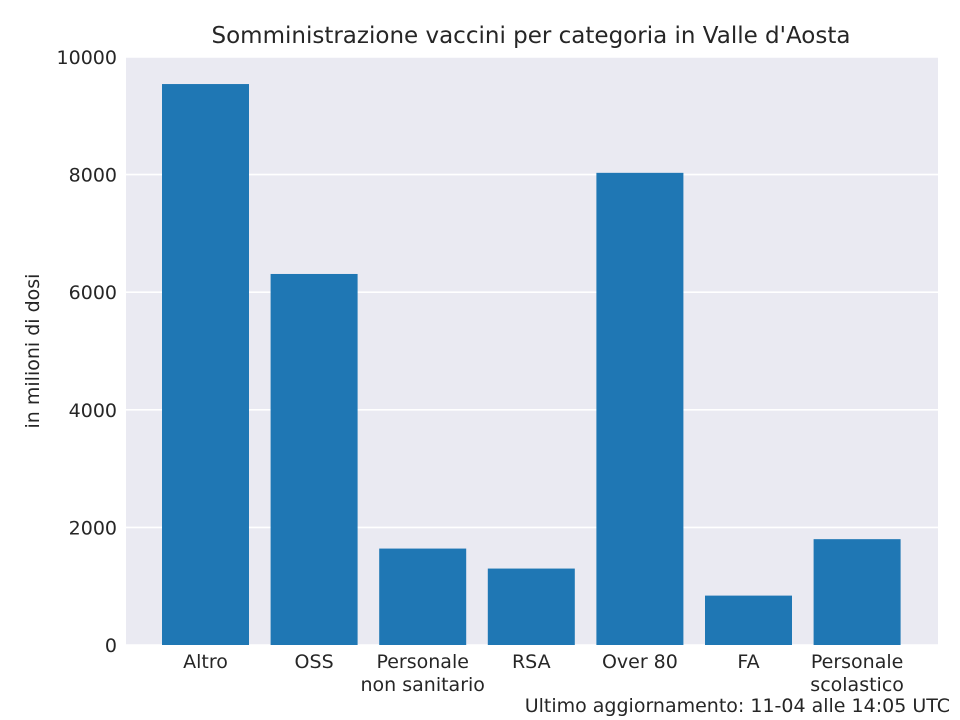 Image resolution: width=960 pixels, height=720 pixels. I want to click on y-tick-label: 10000, so click(87, 58).